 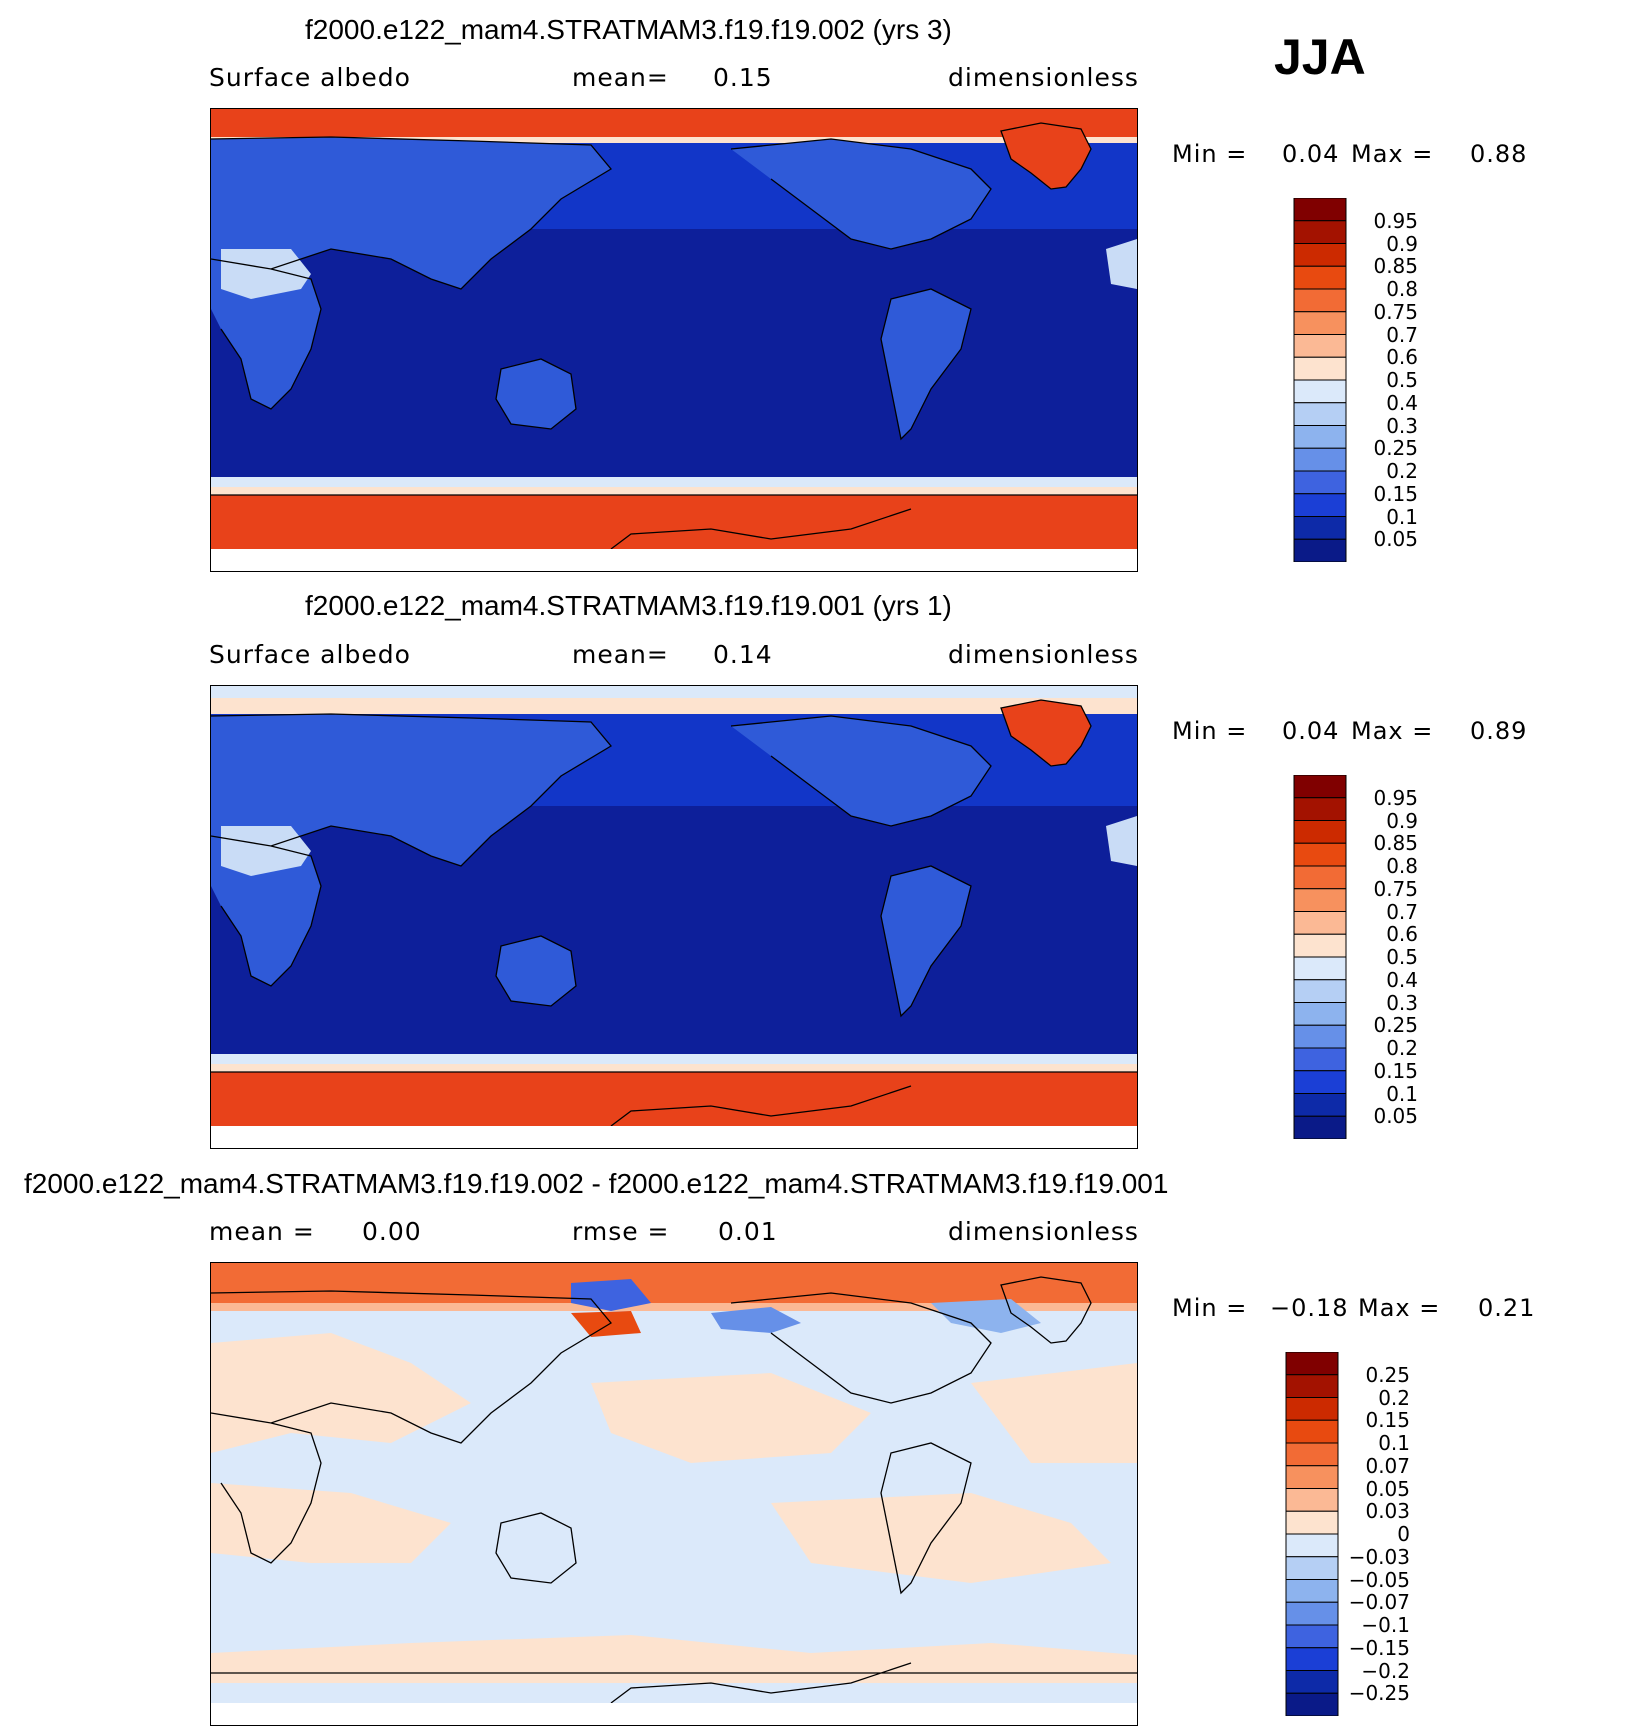 What do you see at coordinates (1379, 1602) in the screenshot?
I see `colorbar-tick-label: −0.07` at bounding box center [1379, 1602].